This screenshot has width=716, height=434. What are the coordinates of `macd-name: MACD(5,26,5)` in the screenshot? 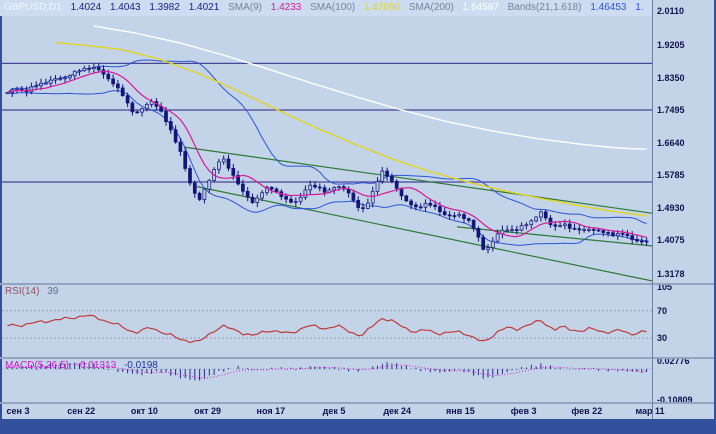 It's located at (37, 365).